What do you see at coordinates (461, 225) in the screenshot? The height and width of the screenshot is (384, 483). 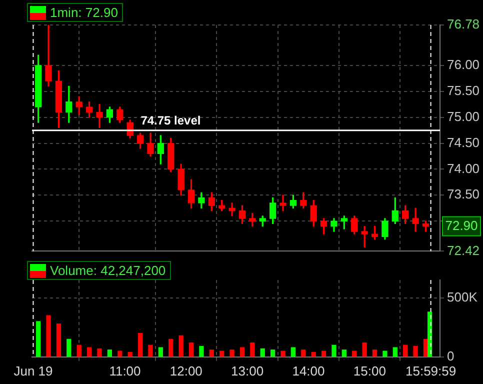 I see `text: 72.90` at bounding box center [461, 225].